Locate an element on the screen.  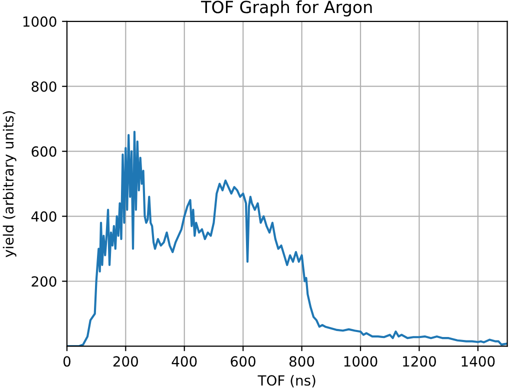
x-tick-label: 600 is located at coordinates (243, 361).